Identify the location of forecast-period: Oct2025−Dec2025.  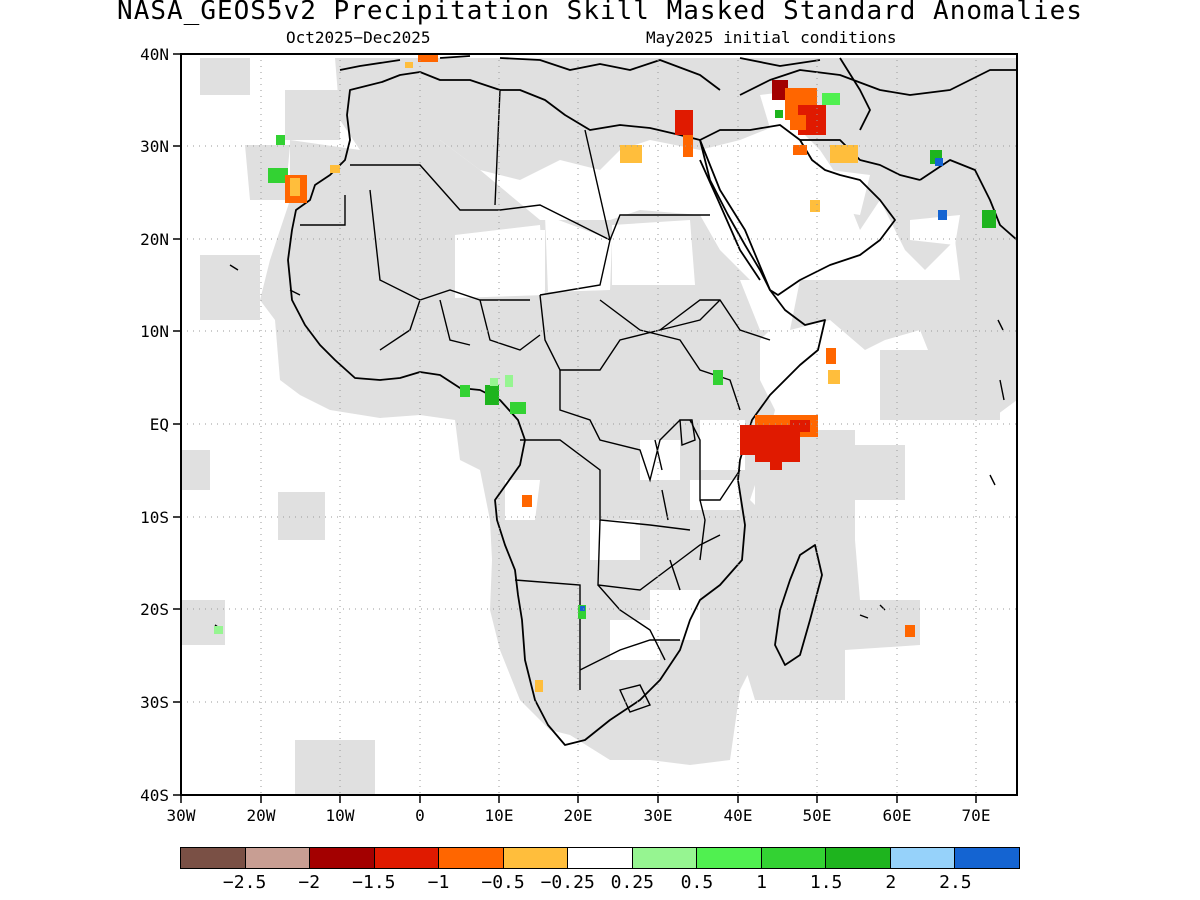
(358, 37).